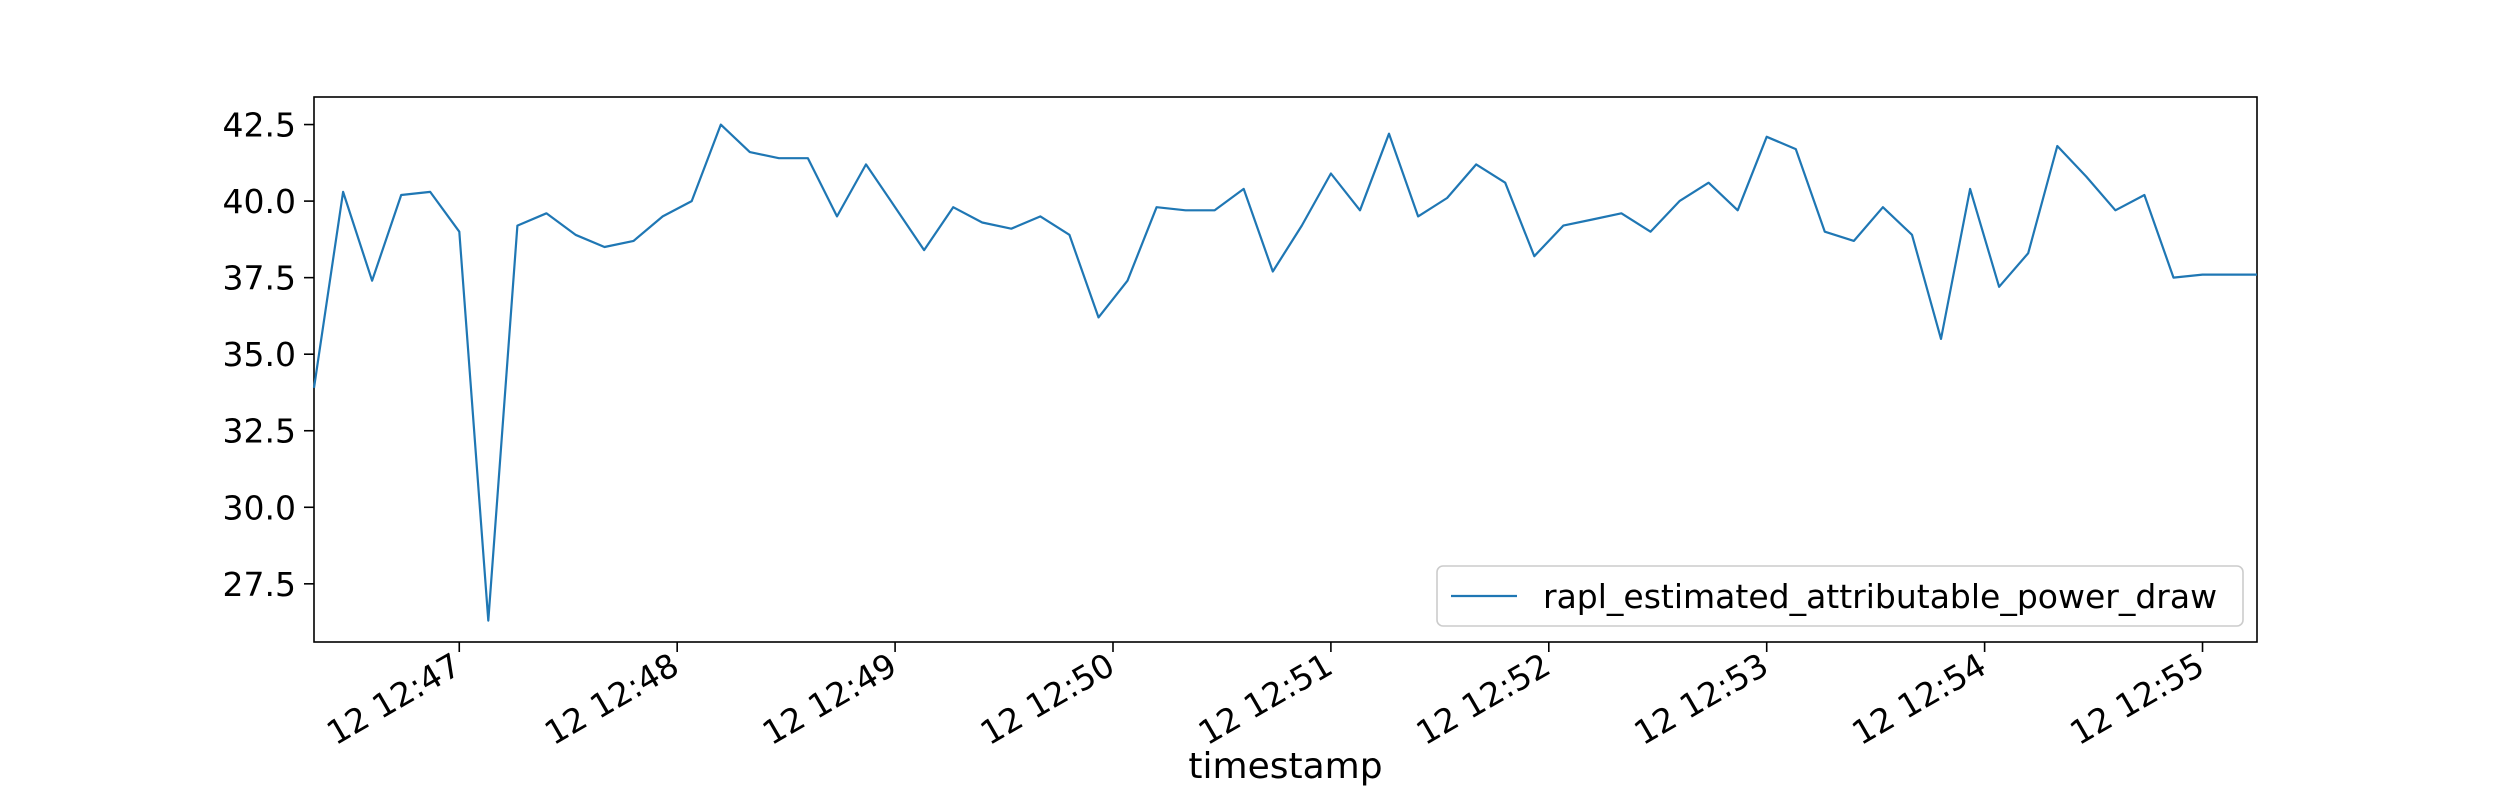 Image resolution: width=2500 pixels, height=800 pixels. I want to click on x-tick-label: 12 12:52, so click(1482, 699).